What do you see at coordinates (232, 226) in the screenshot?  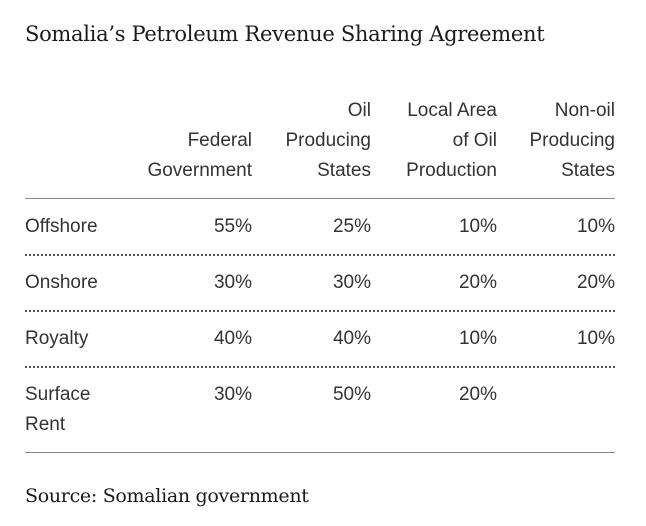 I see `table-cell-value: 55%` at bounding box center [232, 226].